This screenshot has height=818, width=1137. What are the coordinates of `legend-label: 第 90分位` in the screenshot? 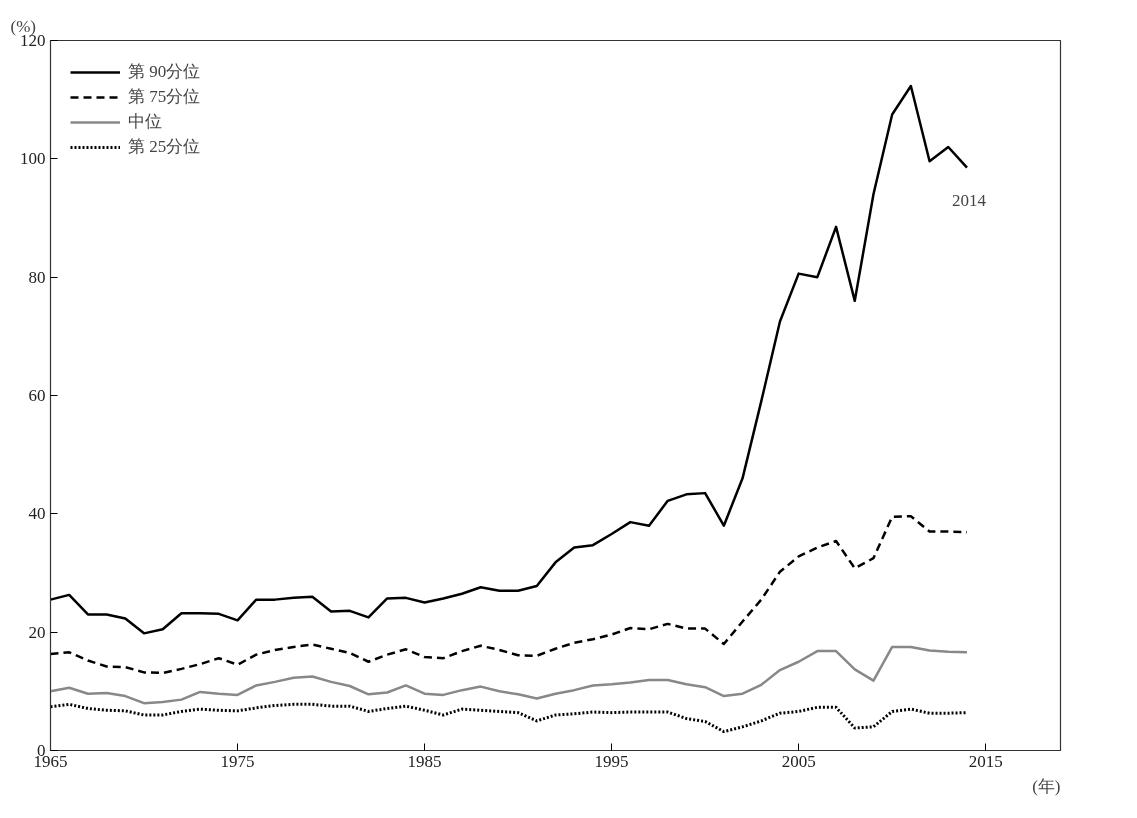 It's located at (164, 72).